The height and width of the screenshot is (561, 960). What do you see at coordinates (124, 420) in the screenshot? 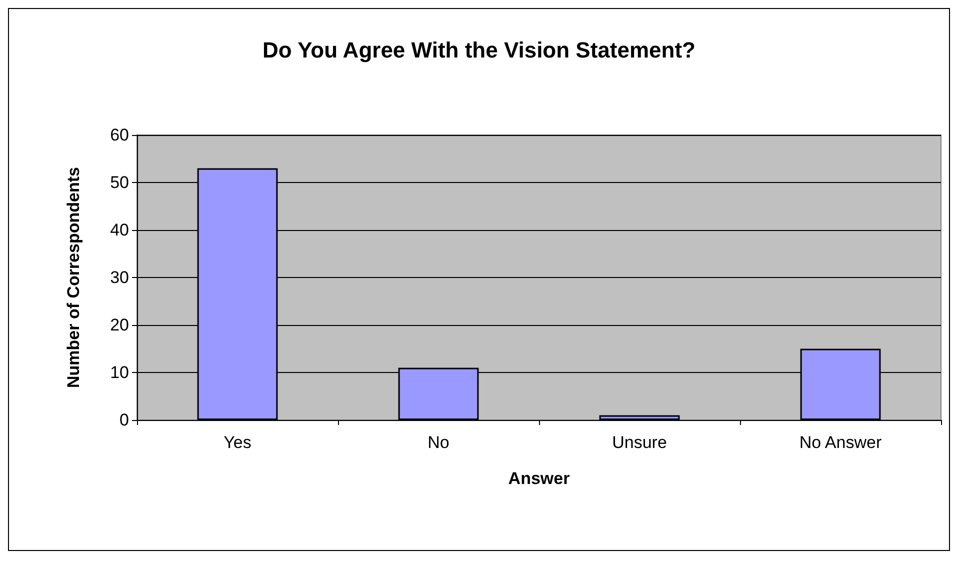
I see `y-tick-label: 0` at bounding box center [124, 420].